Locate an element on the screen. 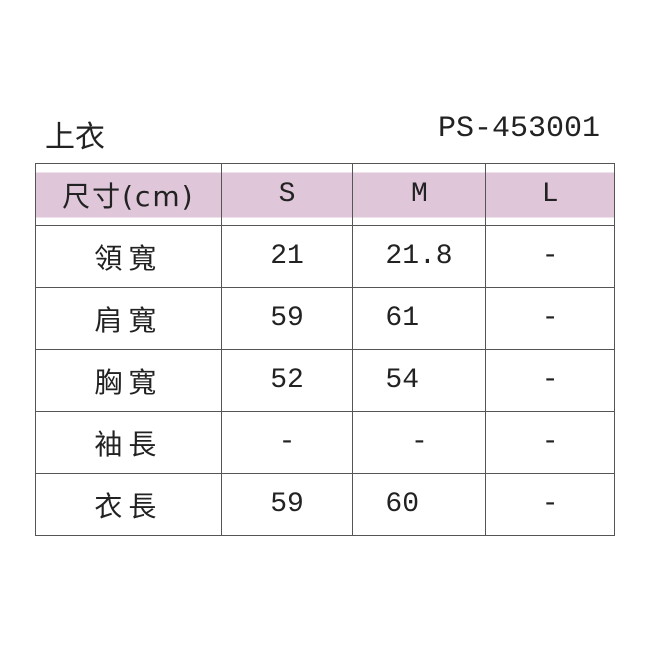 Image resolution: width=650 pixels, height=650 pixels. header-size: 尺寸(cm) is located at coordinates (128, 194).